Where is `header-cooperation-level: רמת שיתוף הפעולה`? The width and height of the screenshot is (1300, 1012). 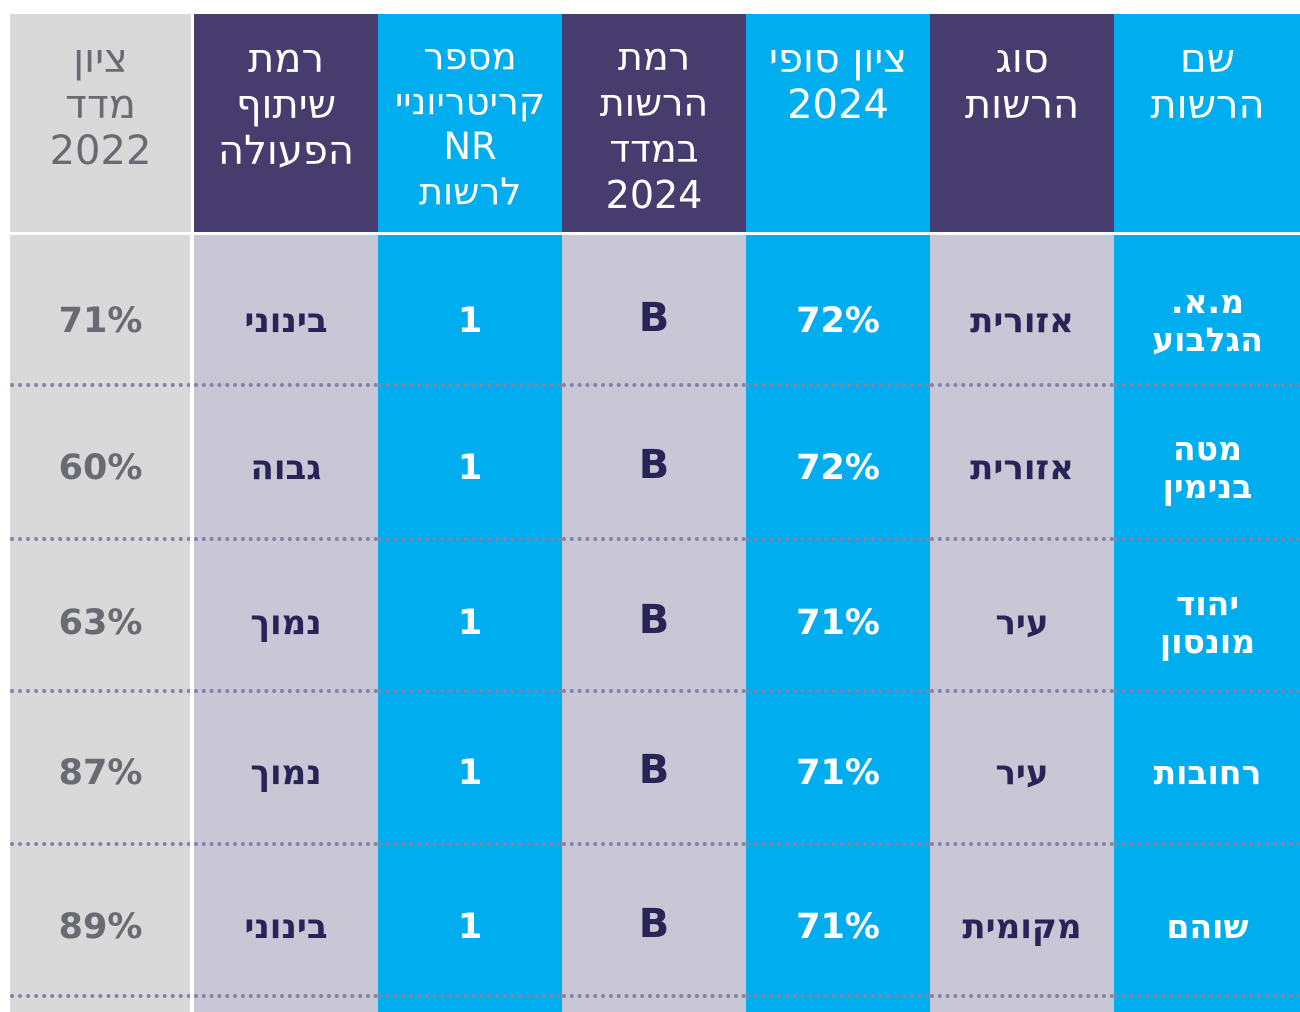 header-cooperation-level: רמת שיתוף הפעולה is located at coordinates (286, 123).